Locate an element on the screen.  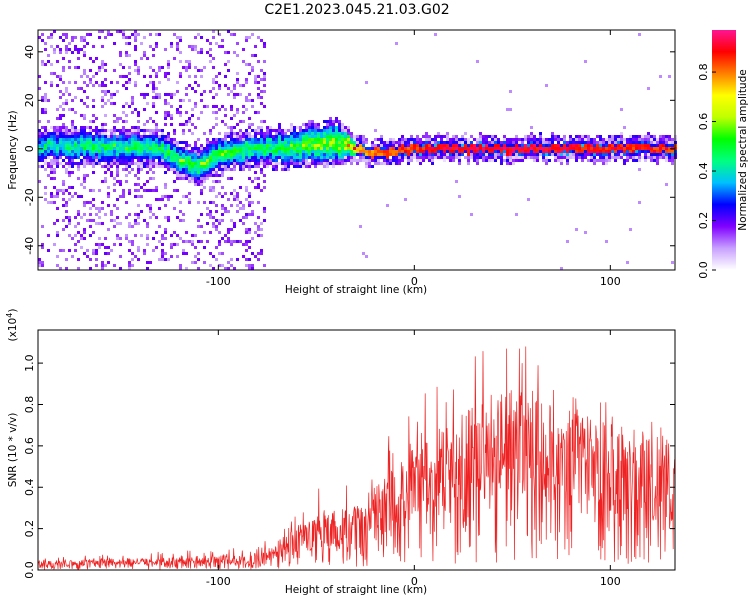
spectrogram-y-axis-title: Frequency (Hz) is located at coordinates (13, 149).